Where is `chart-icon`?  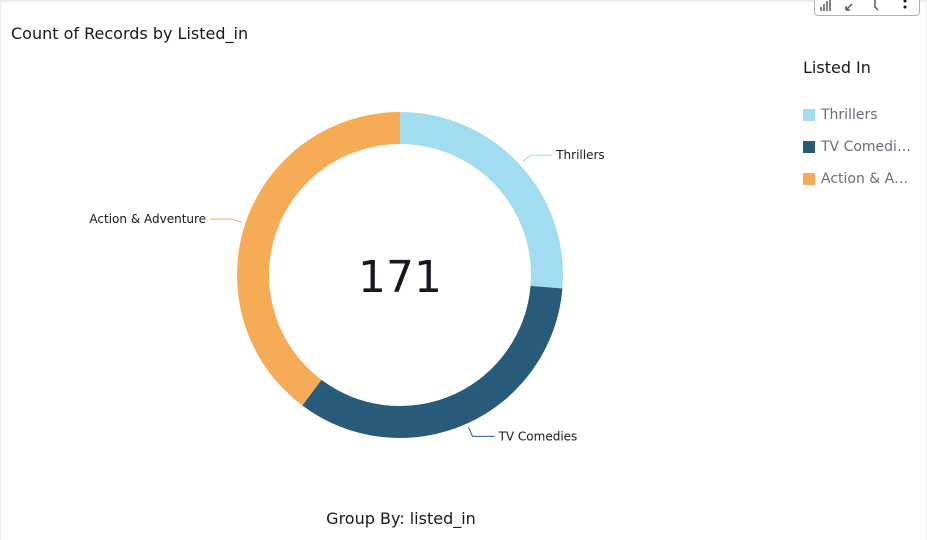
chart-icon is located at coordinates (825, 5).